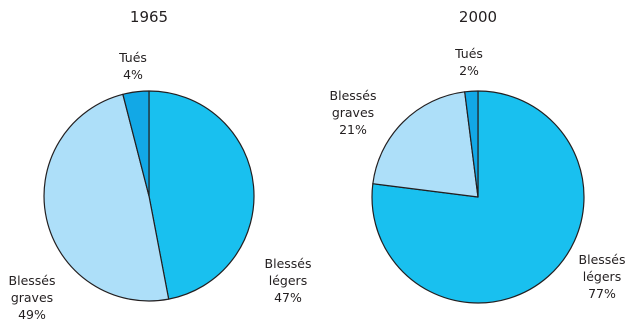 This screenshot has width=628, height=328. I want to click on chart-title: 1965, so click(149, 17).